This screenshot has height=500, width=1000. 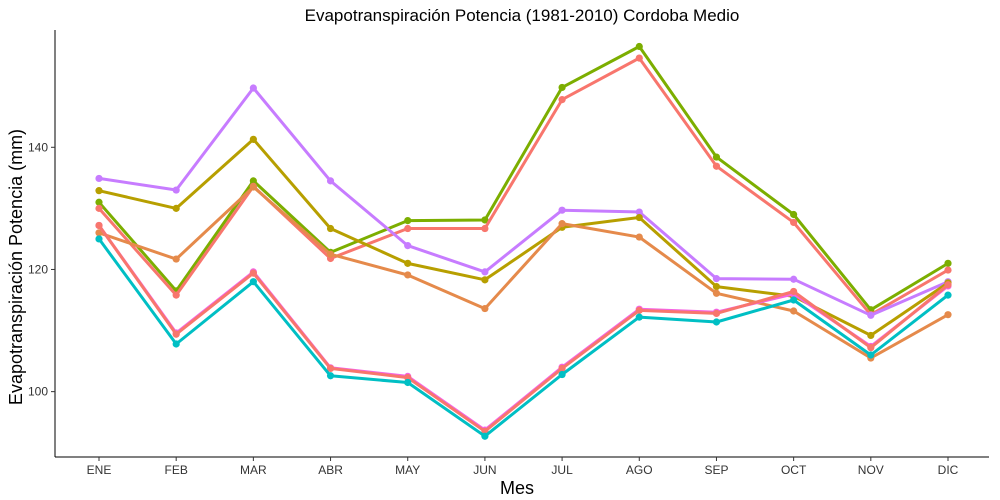 I want to click on x-tick-label: MAY, so click(x=407, y=470).